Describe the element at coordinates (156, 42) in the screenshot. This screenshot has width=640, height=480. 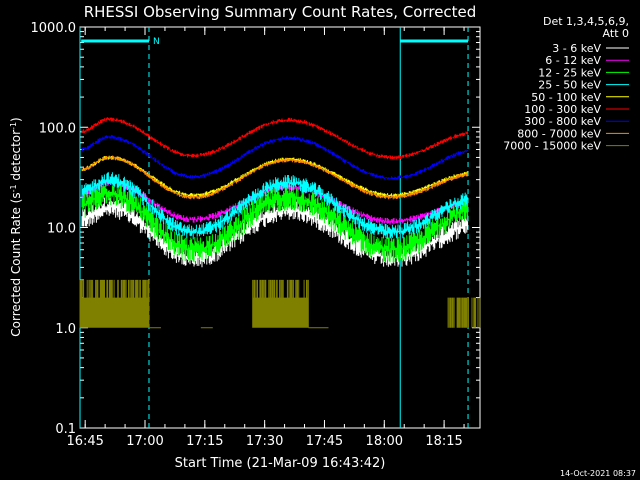
I see `flag-label-0: N` at that location.